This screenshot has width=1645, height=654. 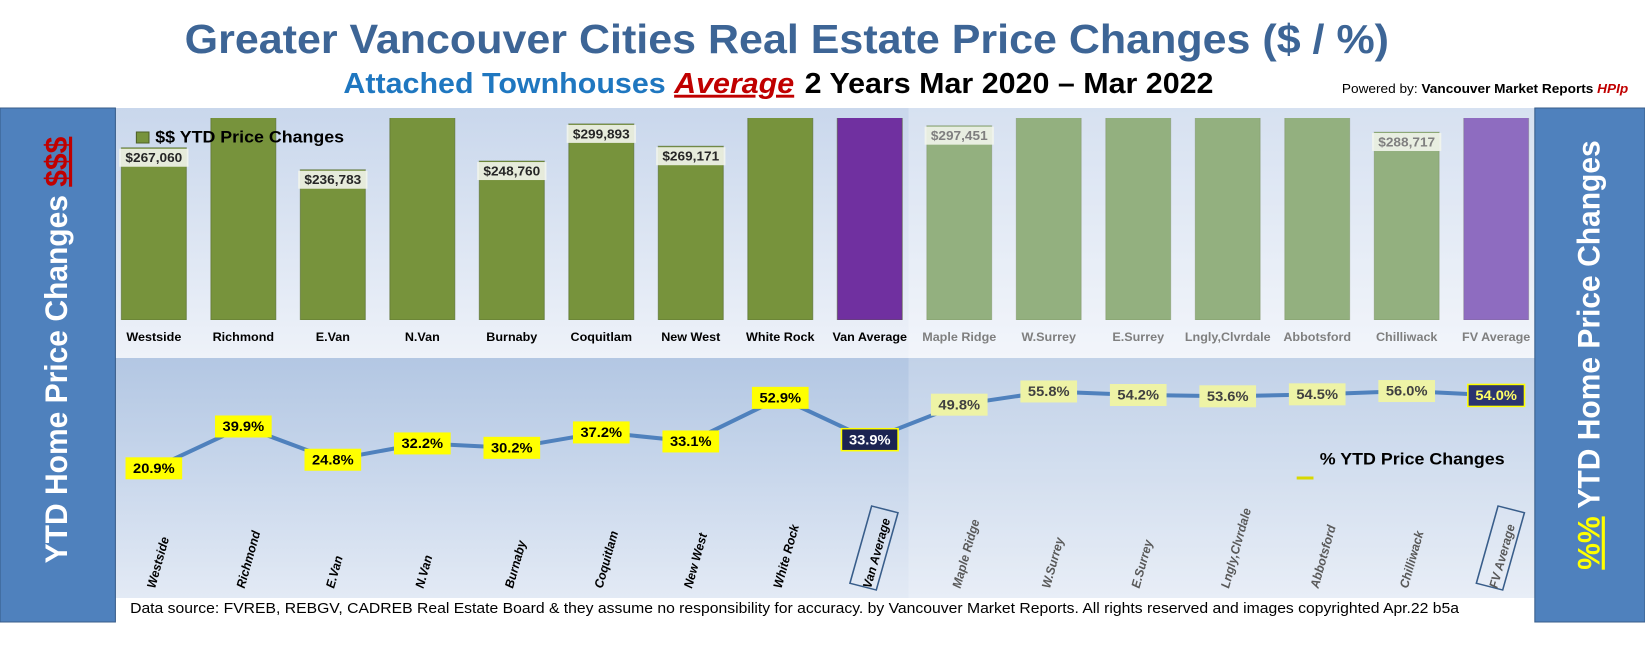 I want to click on value-label: 33.9%, so click(x=870, y=441).